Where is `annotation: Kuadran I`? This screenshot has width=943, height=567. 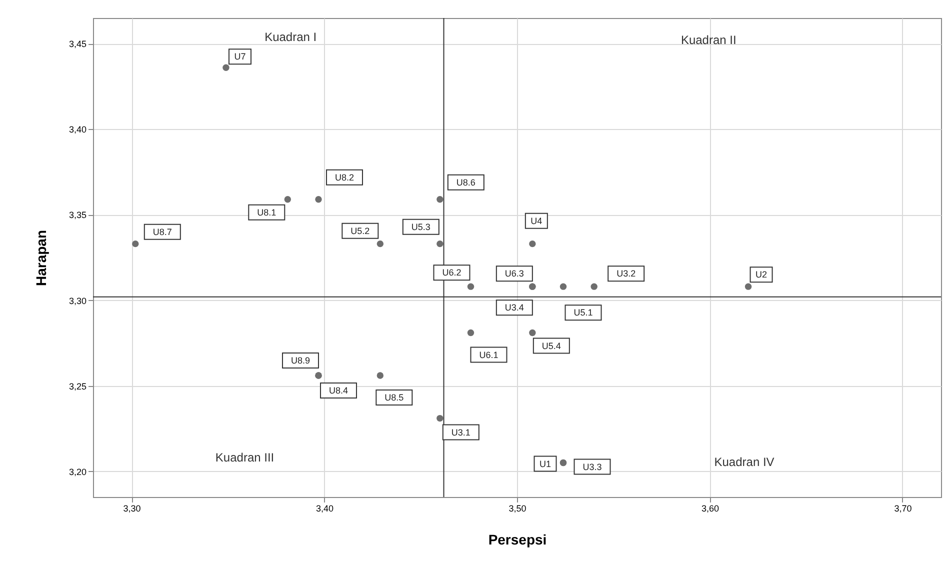
annotation: Kuadran I is located at coordinates (290, 37).